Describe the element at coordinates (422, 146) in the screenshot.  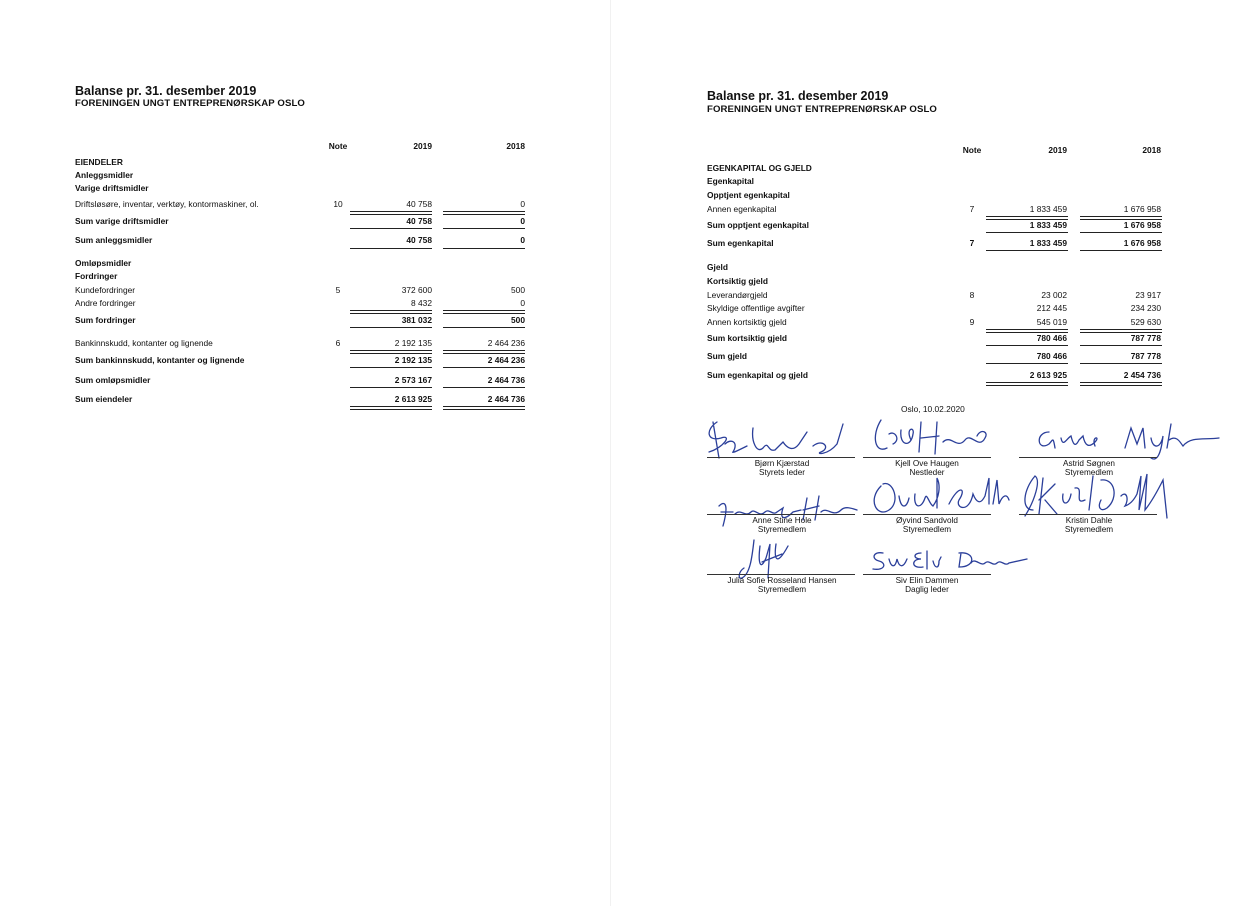
I see `header-2019: 2019` at that location.